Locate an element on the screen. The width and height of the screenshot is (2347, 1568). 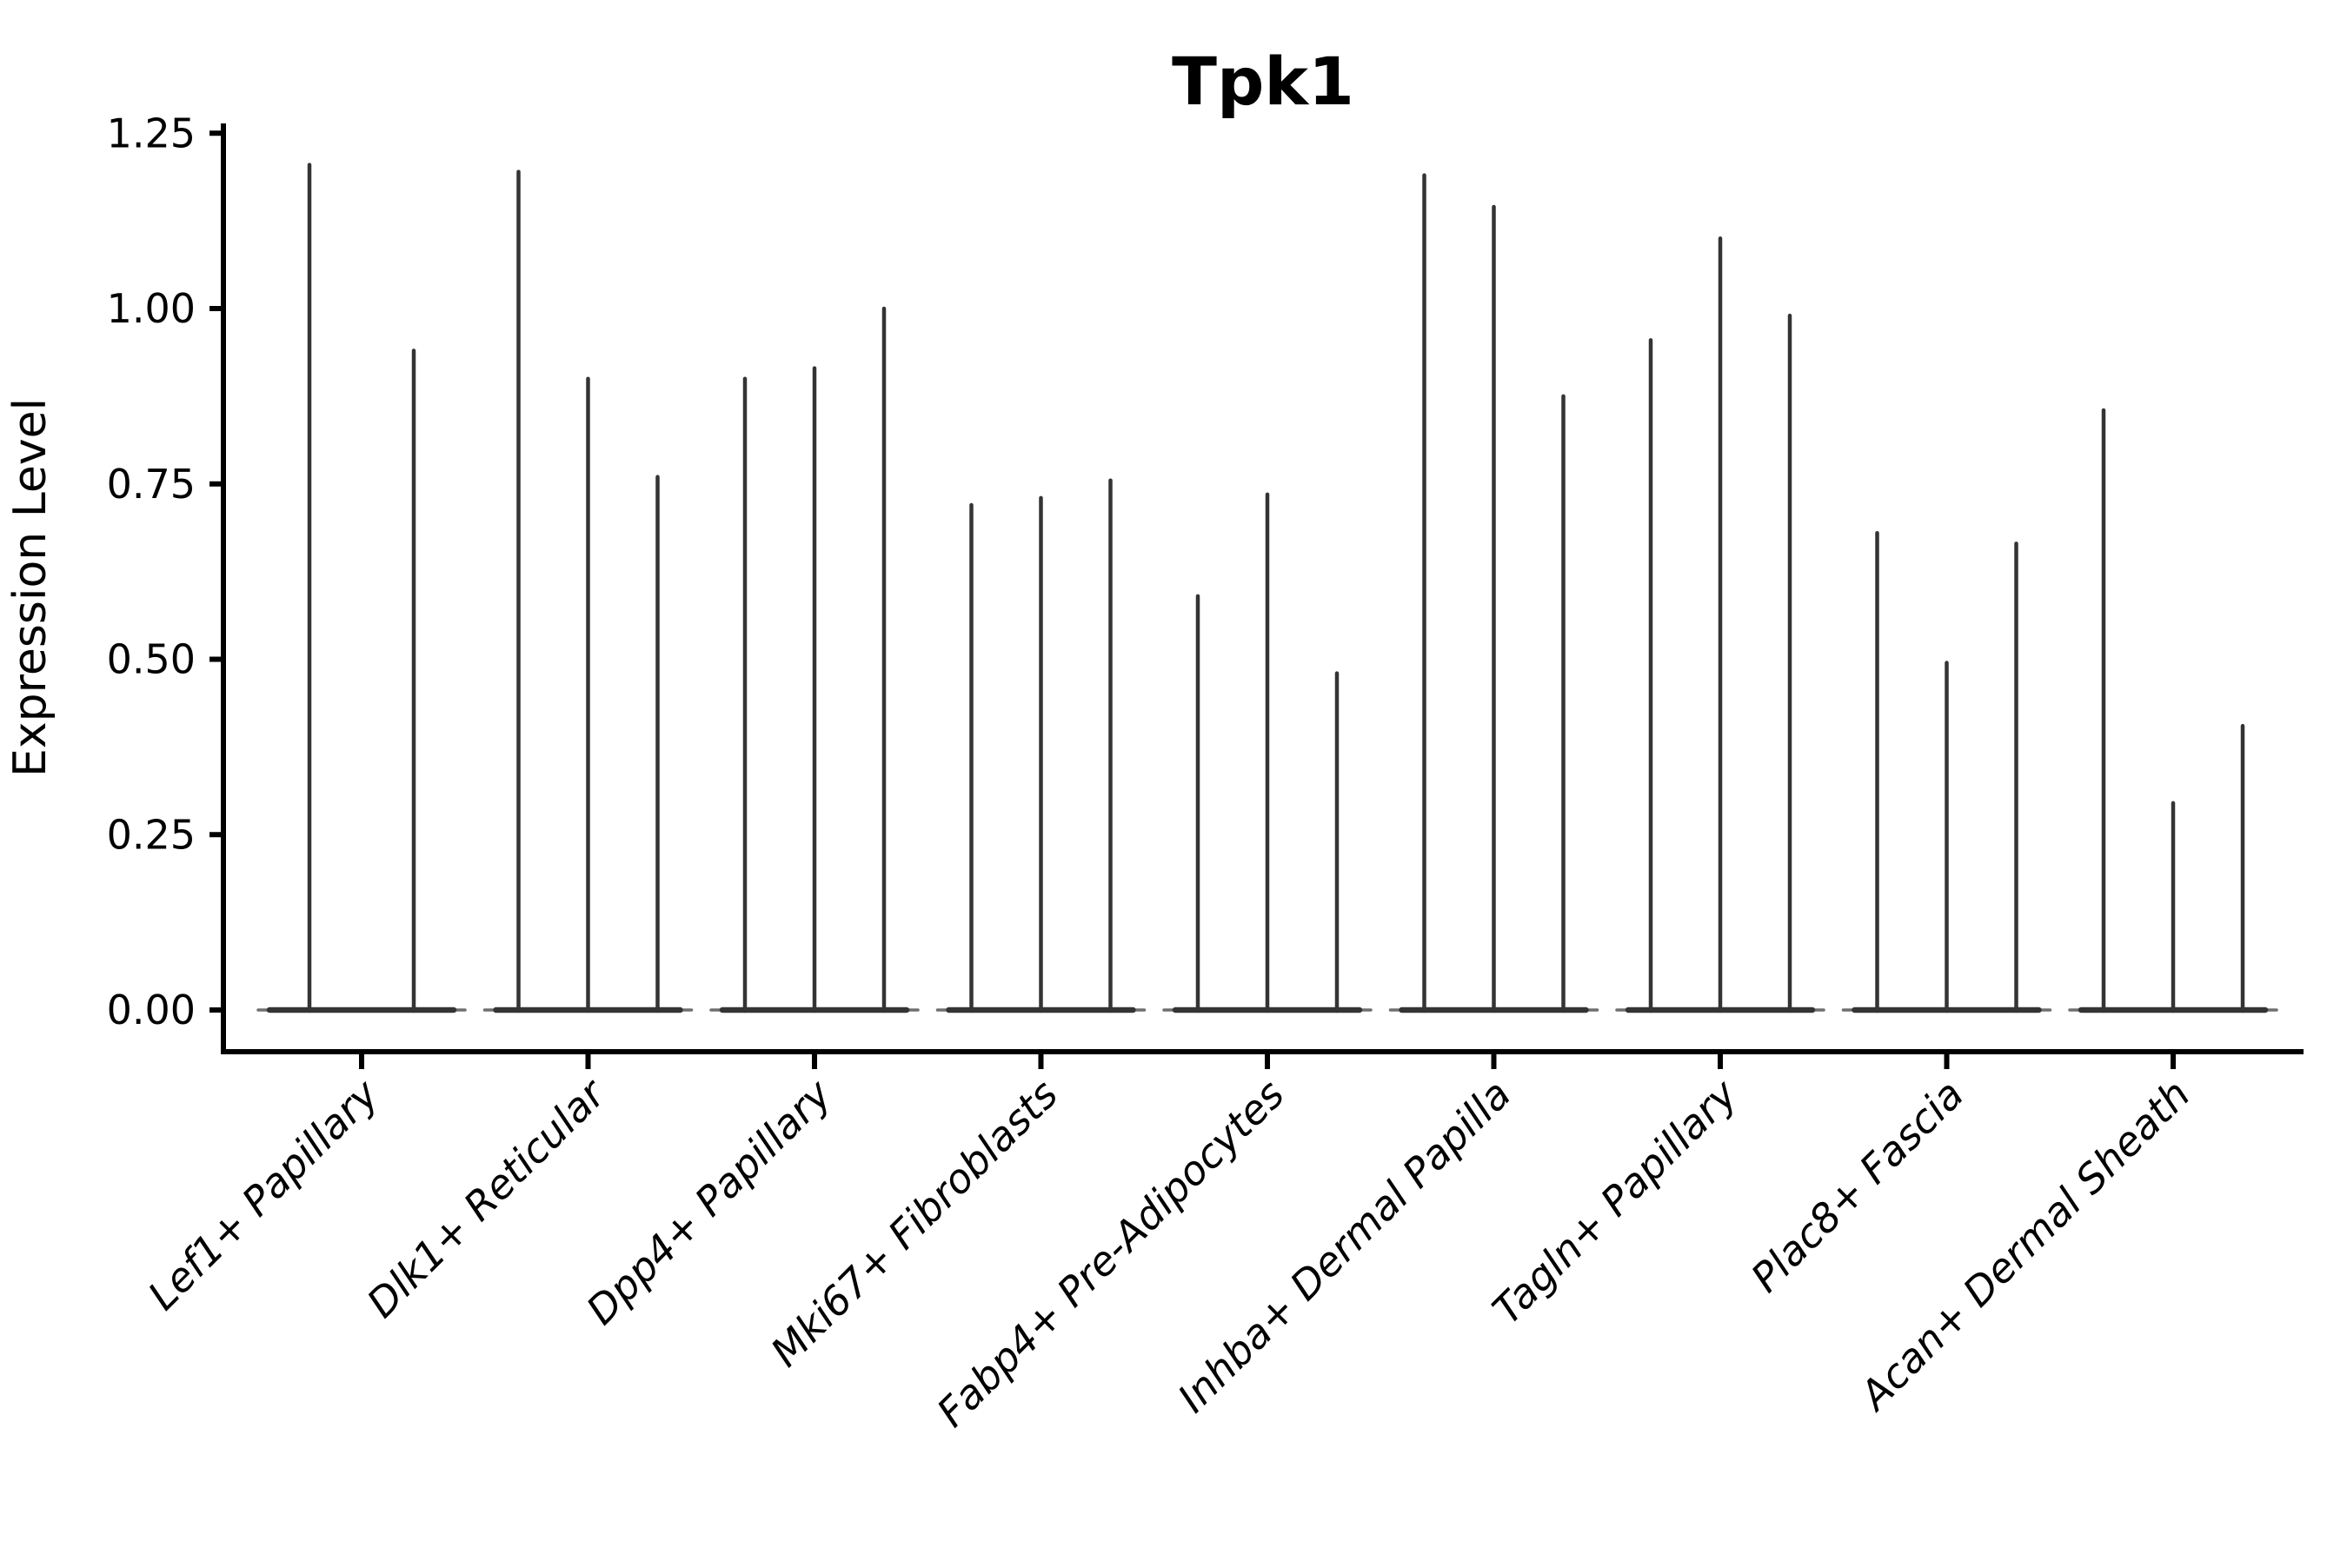
y-tick-label: 1.00 is located at coordinates (152, 308).